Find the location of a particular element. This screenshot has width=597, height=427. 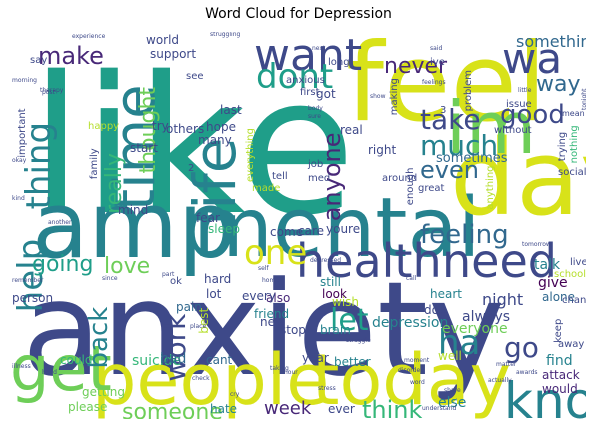

word-cry: cry is located at coordinates (235, 394).